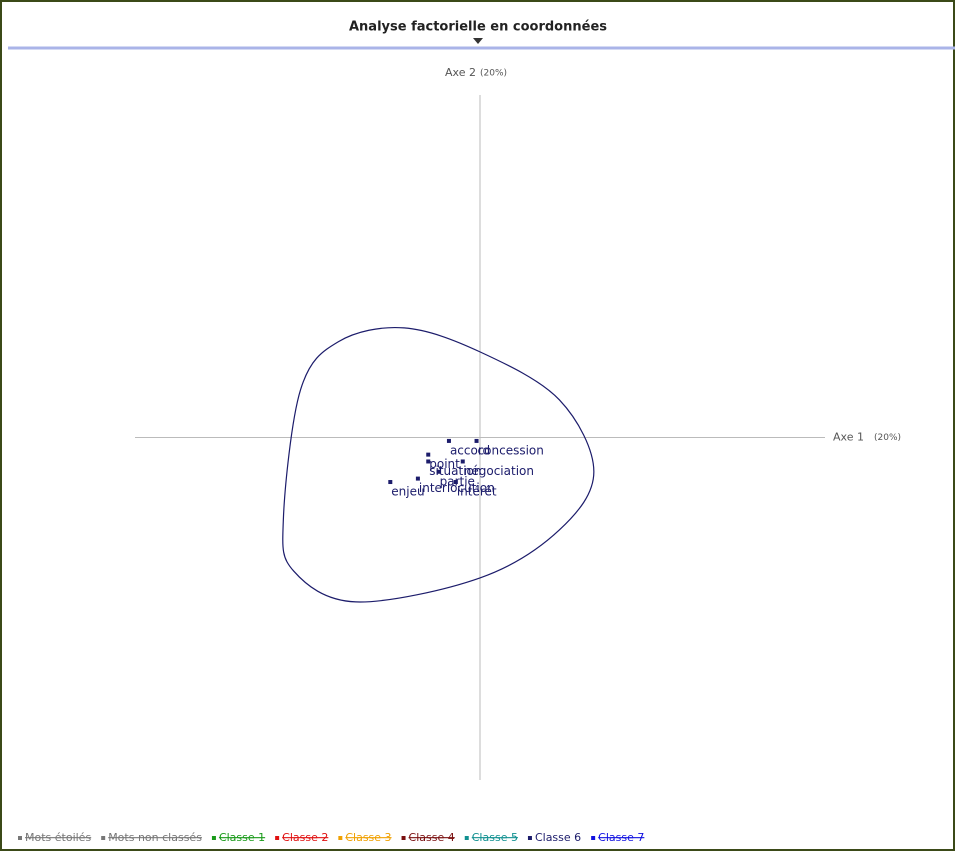  What do you see at coordinates (368, 837) in the screenshot?
I see `legend-entry: Classe 3` at bounding box center [368, 837].